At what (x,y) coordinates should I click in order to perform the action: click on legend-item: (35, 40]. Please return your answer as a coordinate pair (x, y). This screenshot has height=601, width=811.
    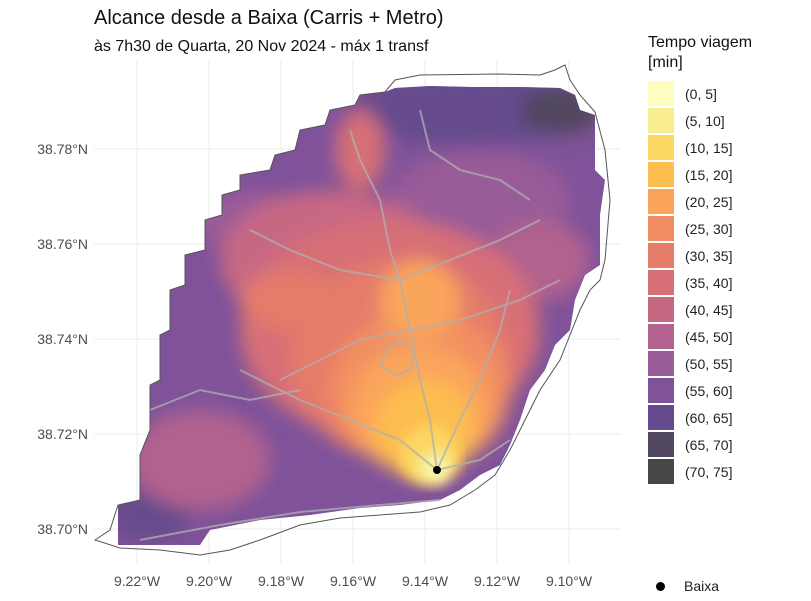
    Looking at the image, I should click on (690, 282).